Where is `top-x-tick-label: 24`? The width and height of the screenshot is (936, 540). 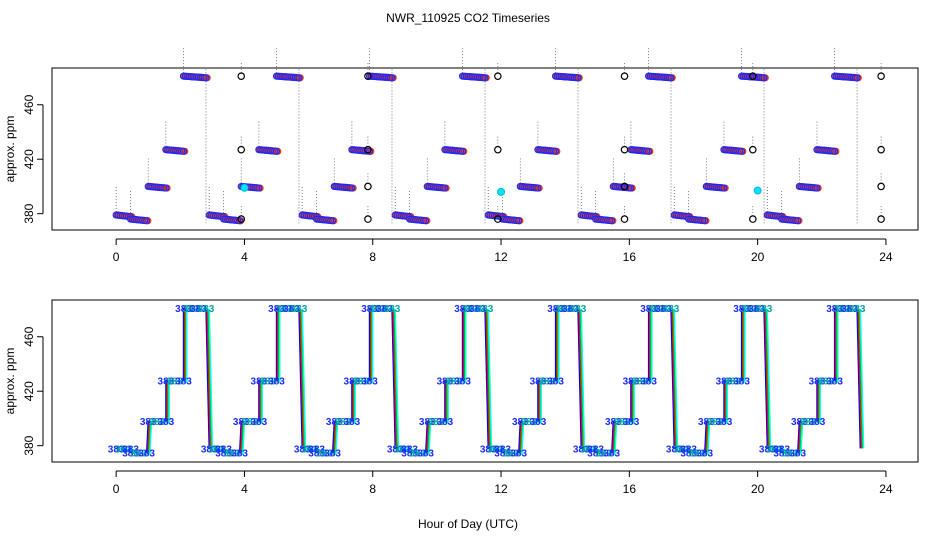 top-x-tick-label: 24 is located at coordinates (886, 257).